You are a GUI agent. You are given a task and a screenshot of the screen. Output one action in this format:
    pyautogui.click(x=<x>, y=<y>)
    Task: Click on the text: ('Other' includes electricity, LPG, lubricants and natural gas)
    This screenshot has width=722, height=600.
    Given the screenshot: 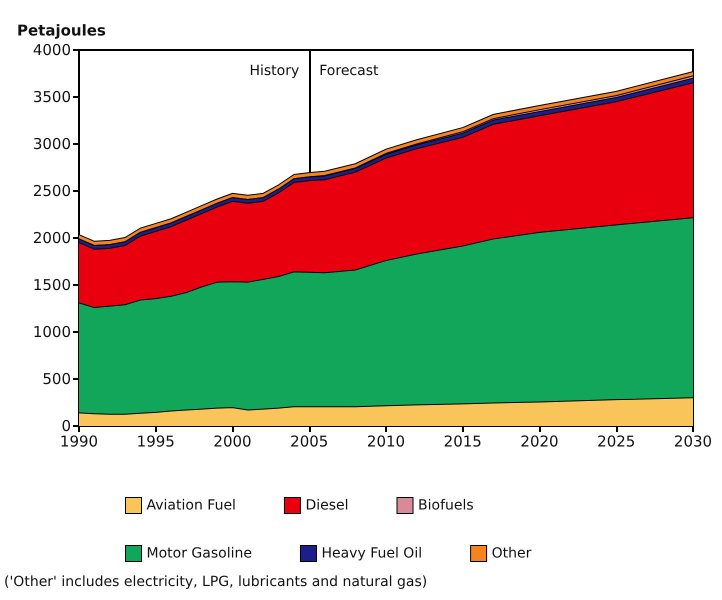 What is the action you would take?
    pyautogui.click(x=216, y=582)
    